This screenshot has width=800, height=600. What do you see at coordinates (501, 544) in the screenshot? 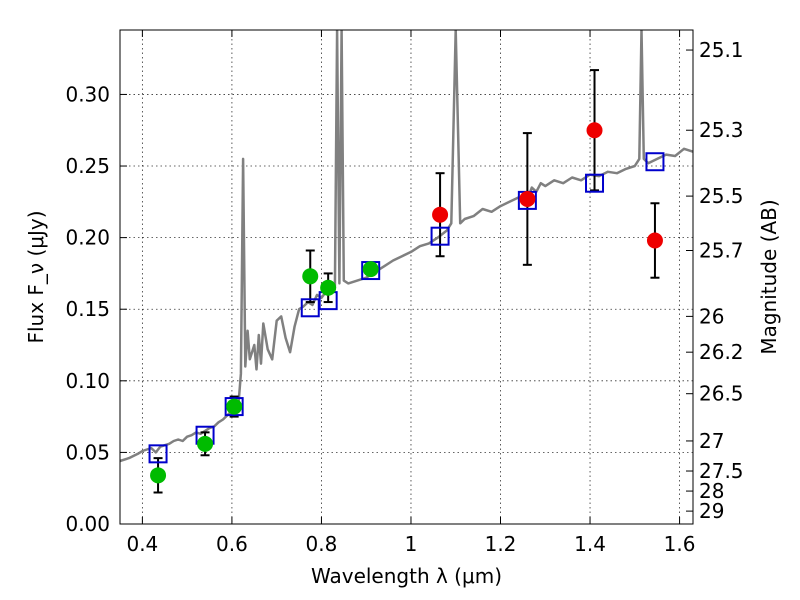
I see `x-tick-label: 1.2` at bounding box center [501, 544].